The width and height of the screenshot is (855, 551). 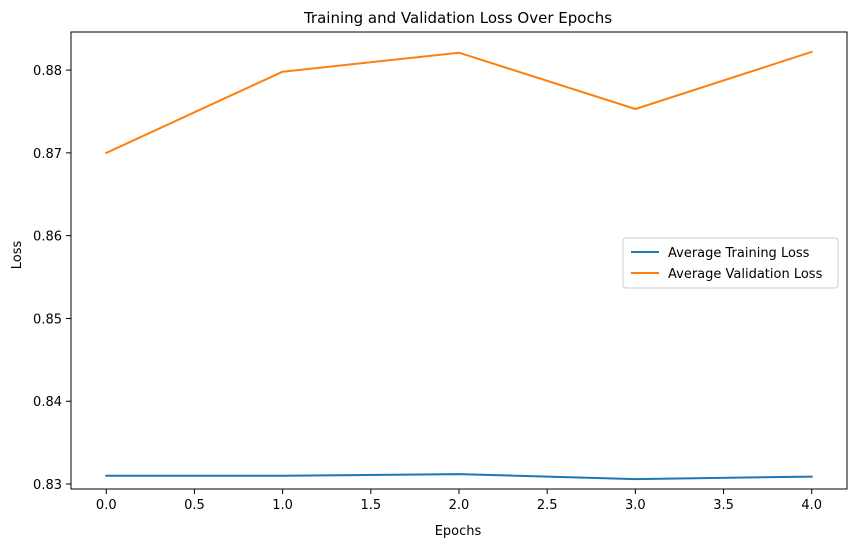 What do you see at coordinates (282, 505) in the screenshot?
I see `x-tick-label: 1.0` at bounding box center [282, 505].